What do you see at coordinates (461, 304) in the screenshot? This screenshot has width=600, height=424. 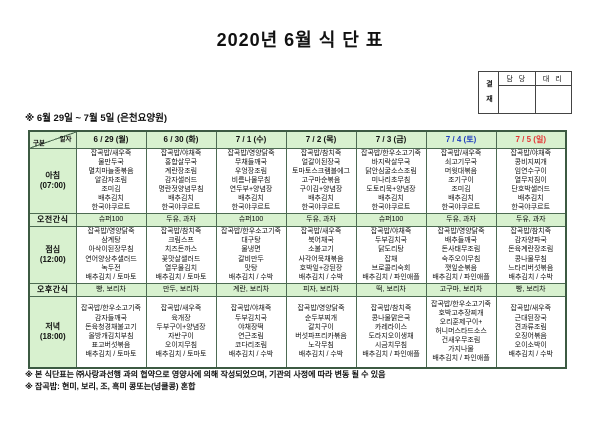 I see `menu-item: 잡곡밥/한우소고기죽` at bounding box center [461, 304].